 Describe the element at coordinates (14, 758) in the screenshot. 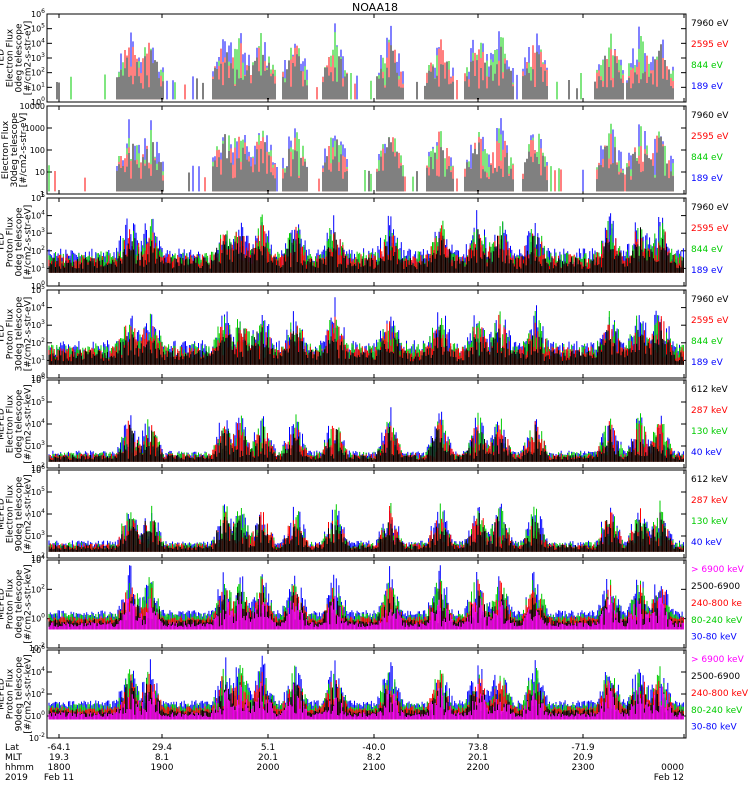

I see `x-row-label: MLT` at that location.